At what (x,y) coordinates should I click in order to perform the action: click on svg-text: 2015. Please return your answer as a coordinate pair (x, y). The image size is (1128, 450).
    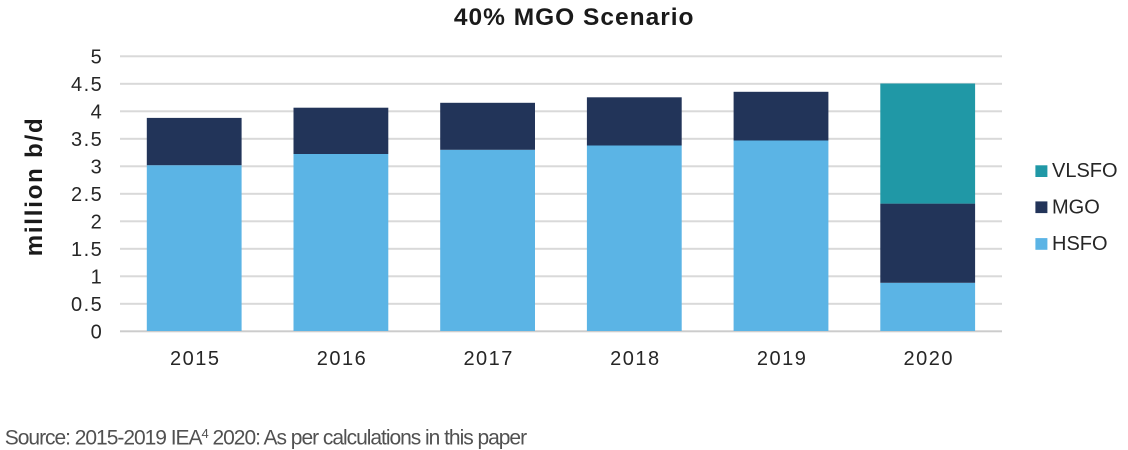
    Looking at the image, I should click on (195, 359).